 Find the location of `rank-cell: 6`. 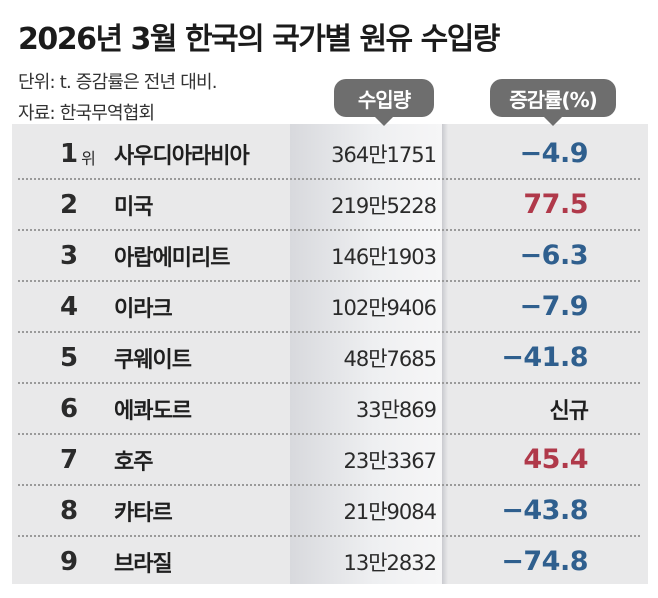

rank-cell: 6 is located at coordinates (69, 408).